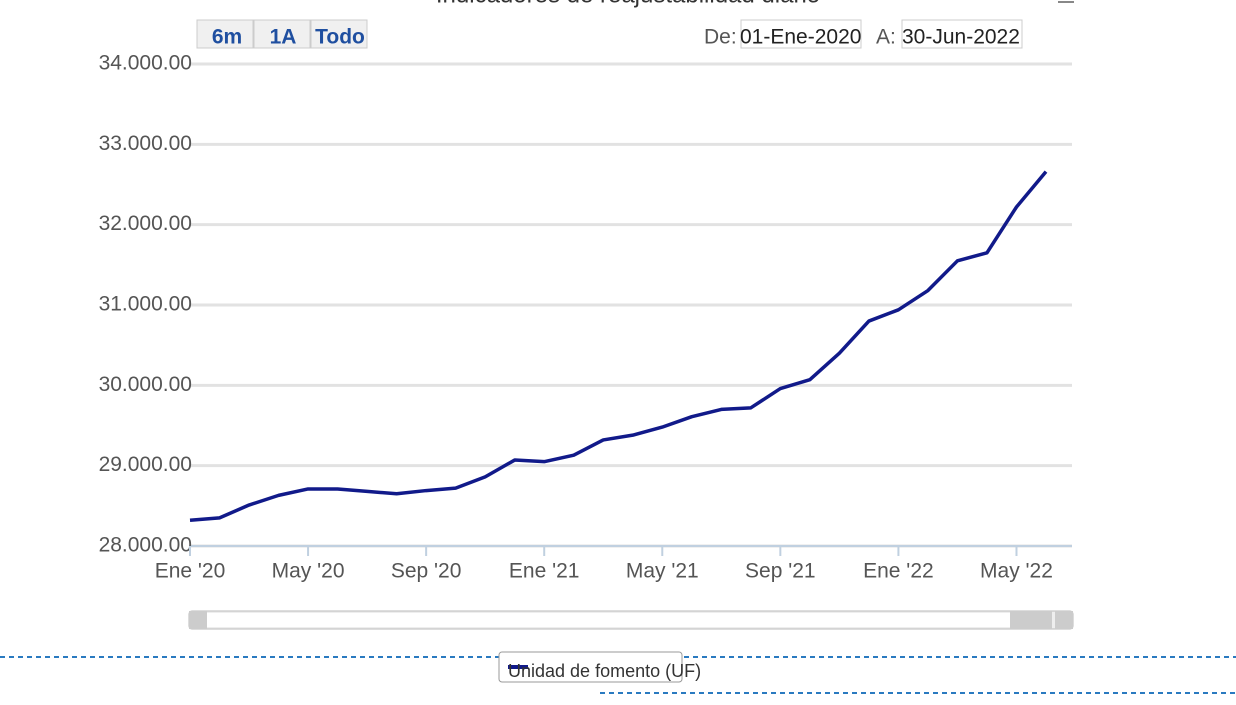  Describe the element at coordinates (340, 37) in the screenshot. I see `range-button-label: Todo` at that location.